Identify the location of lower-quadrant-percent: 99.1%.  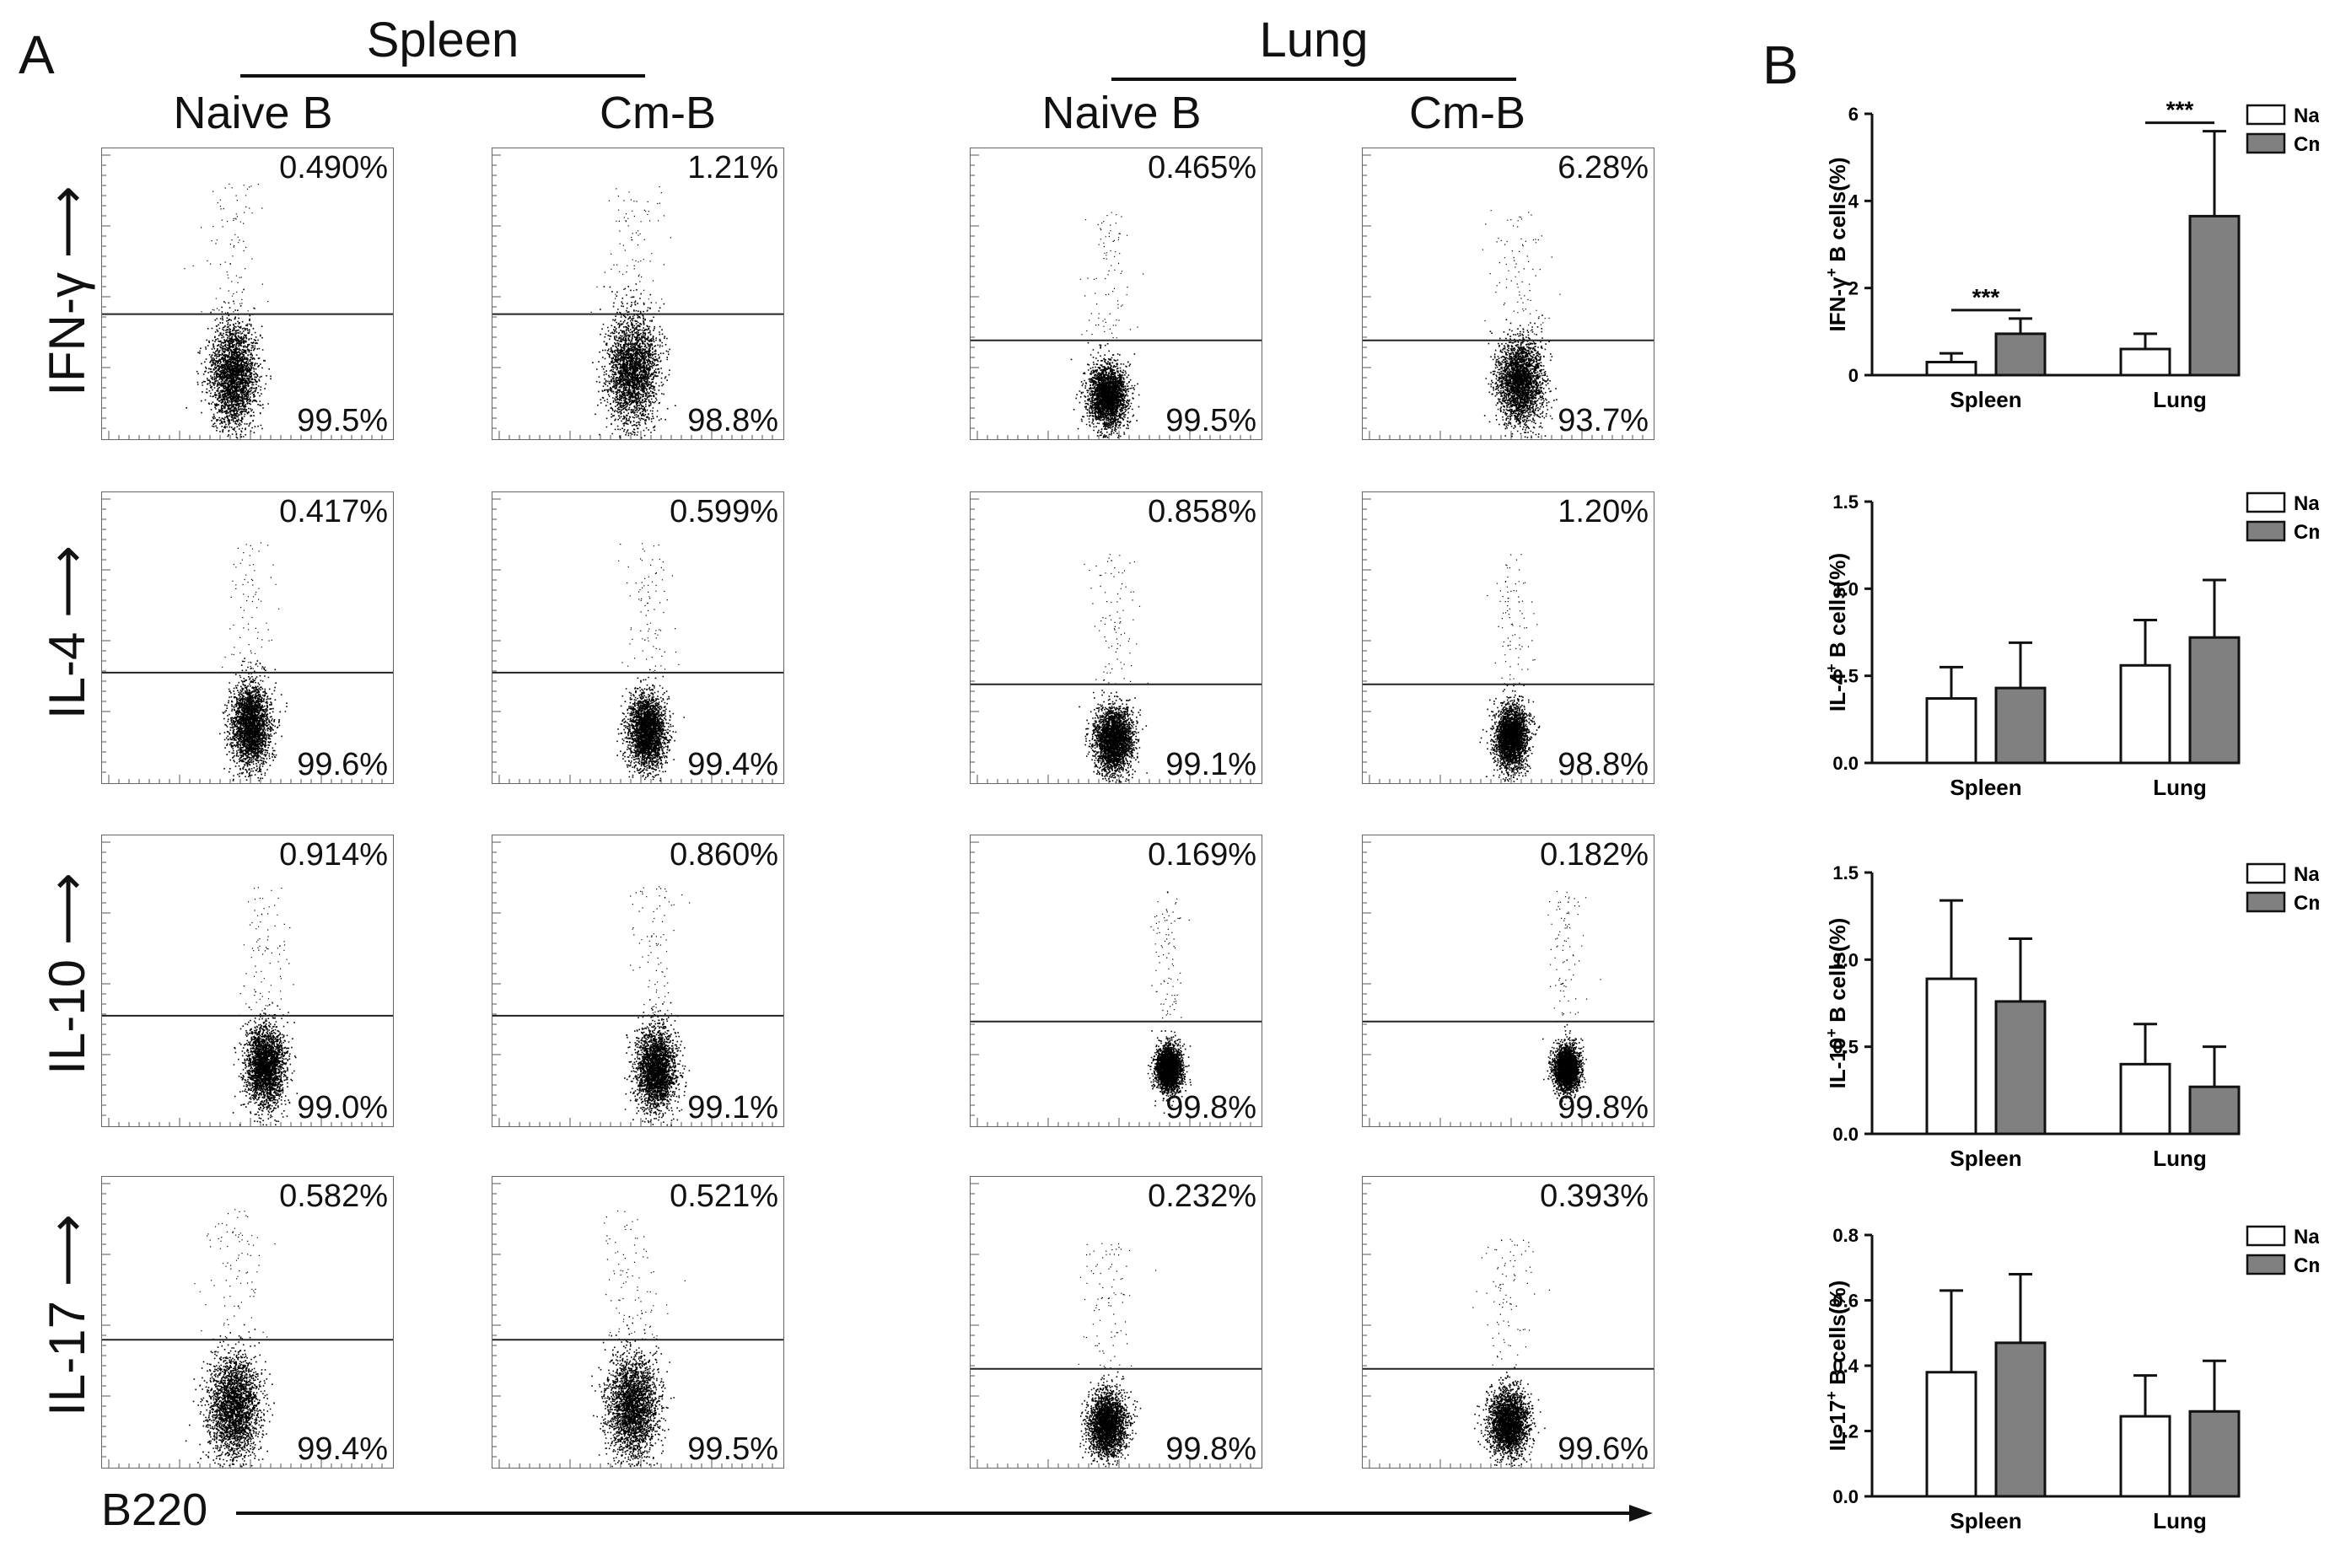
(732, 1108).